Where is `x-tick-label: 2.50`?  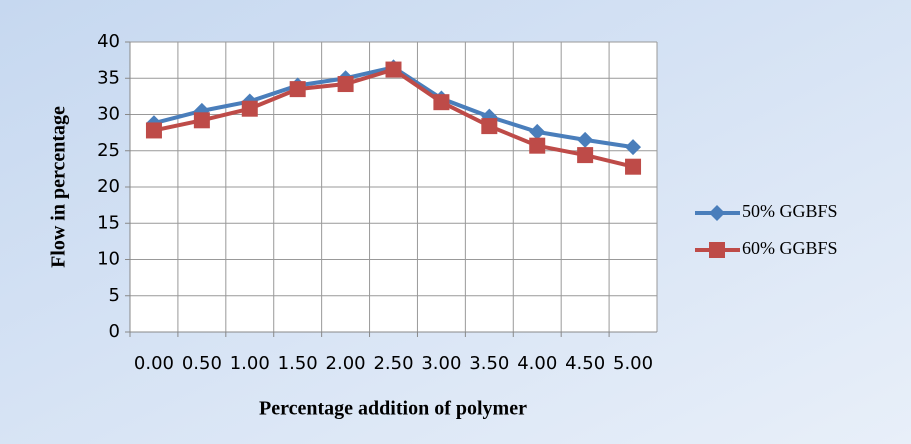 x-tick-label: 2.50 is located at coordinates (393, 363).